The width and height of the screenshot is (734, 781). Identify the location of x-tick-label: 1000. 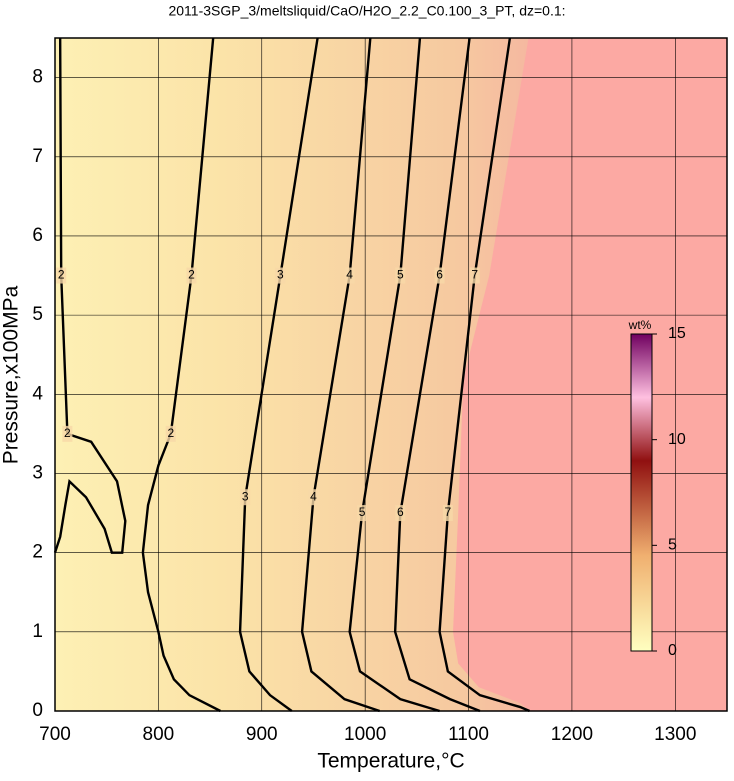
(365, 734).